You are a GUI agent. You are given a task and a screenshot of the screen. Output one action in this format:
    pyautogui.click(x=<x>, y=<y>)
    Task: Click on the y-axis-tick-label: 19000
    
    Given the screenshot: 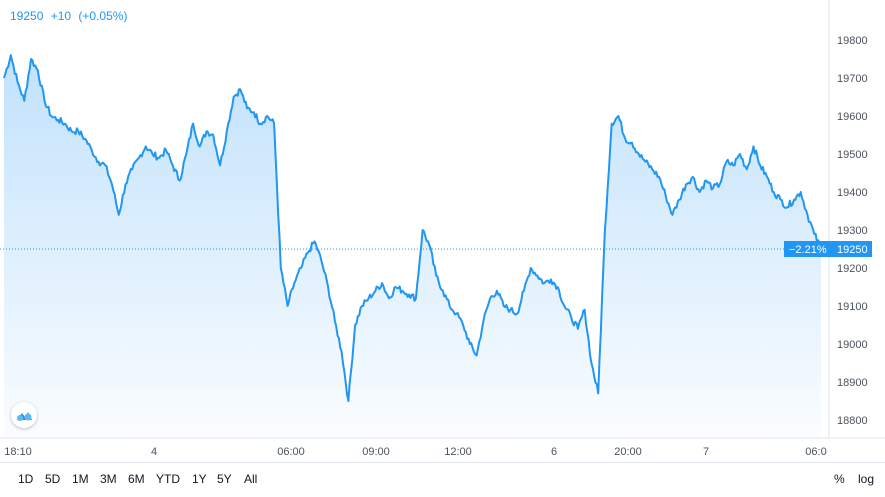 What is the action you would take?
    pyautogui.click(x=852, y=345)
    